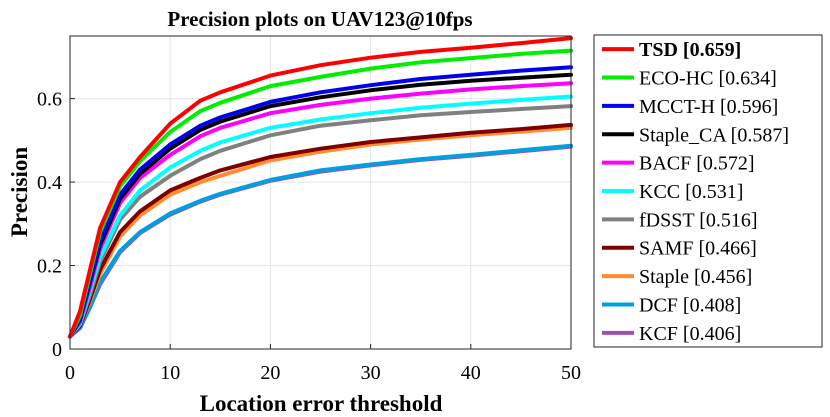 The image size is (830, 417). What do you see at coordinates (270, 373) in the screenshot?
I see `x-tick-label: 20` at bounding box center [270, 373].